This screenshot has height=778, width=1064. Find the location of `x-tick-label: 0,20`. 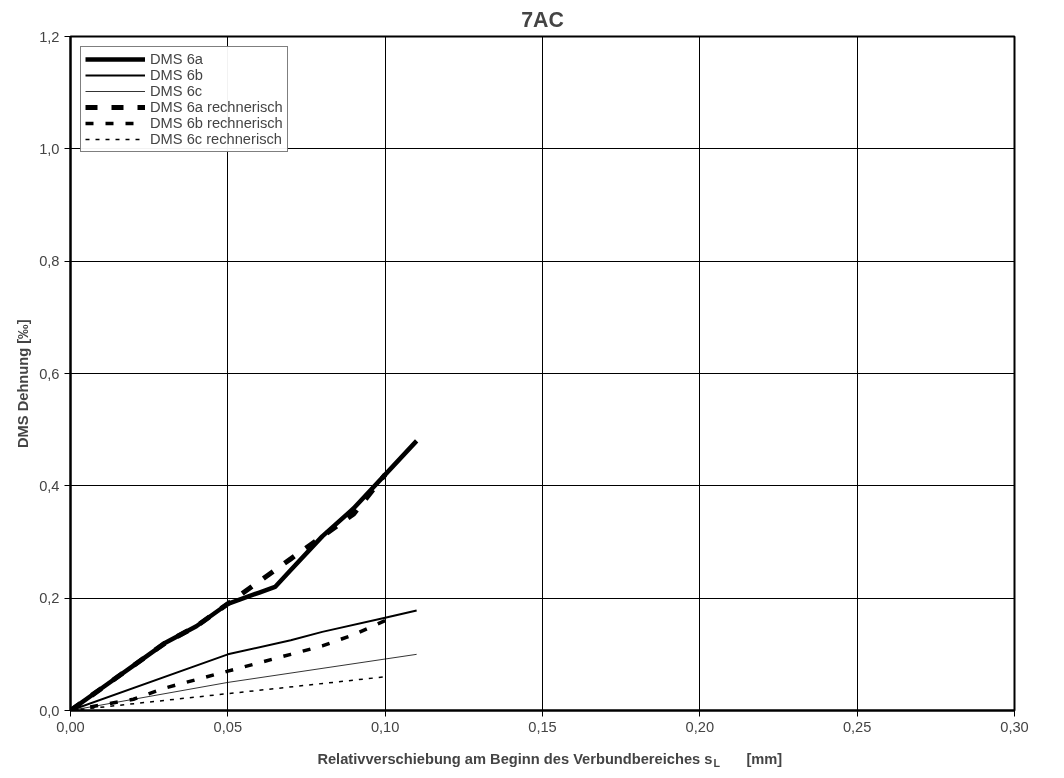

x-tick-label: 0,20 is located at coordinates (700, 726).